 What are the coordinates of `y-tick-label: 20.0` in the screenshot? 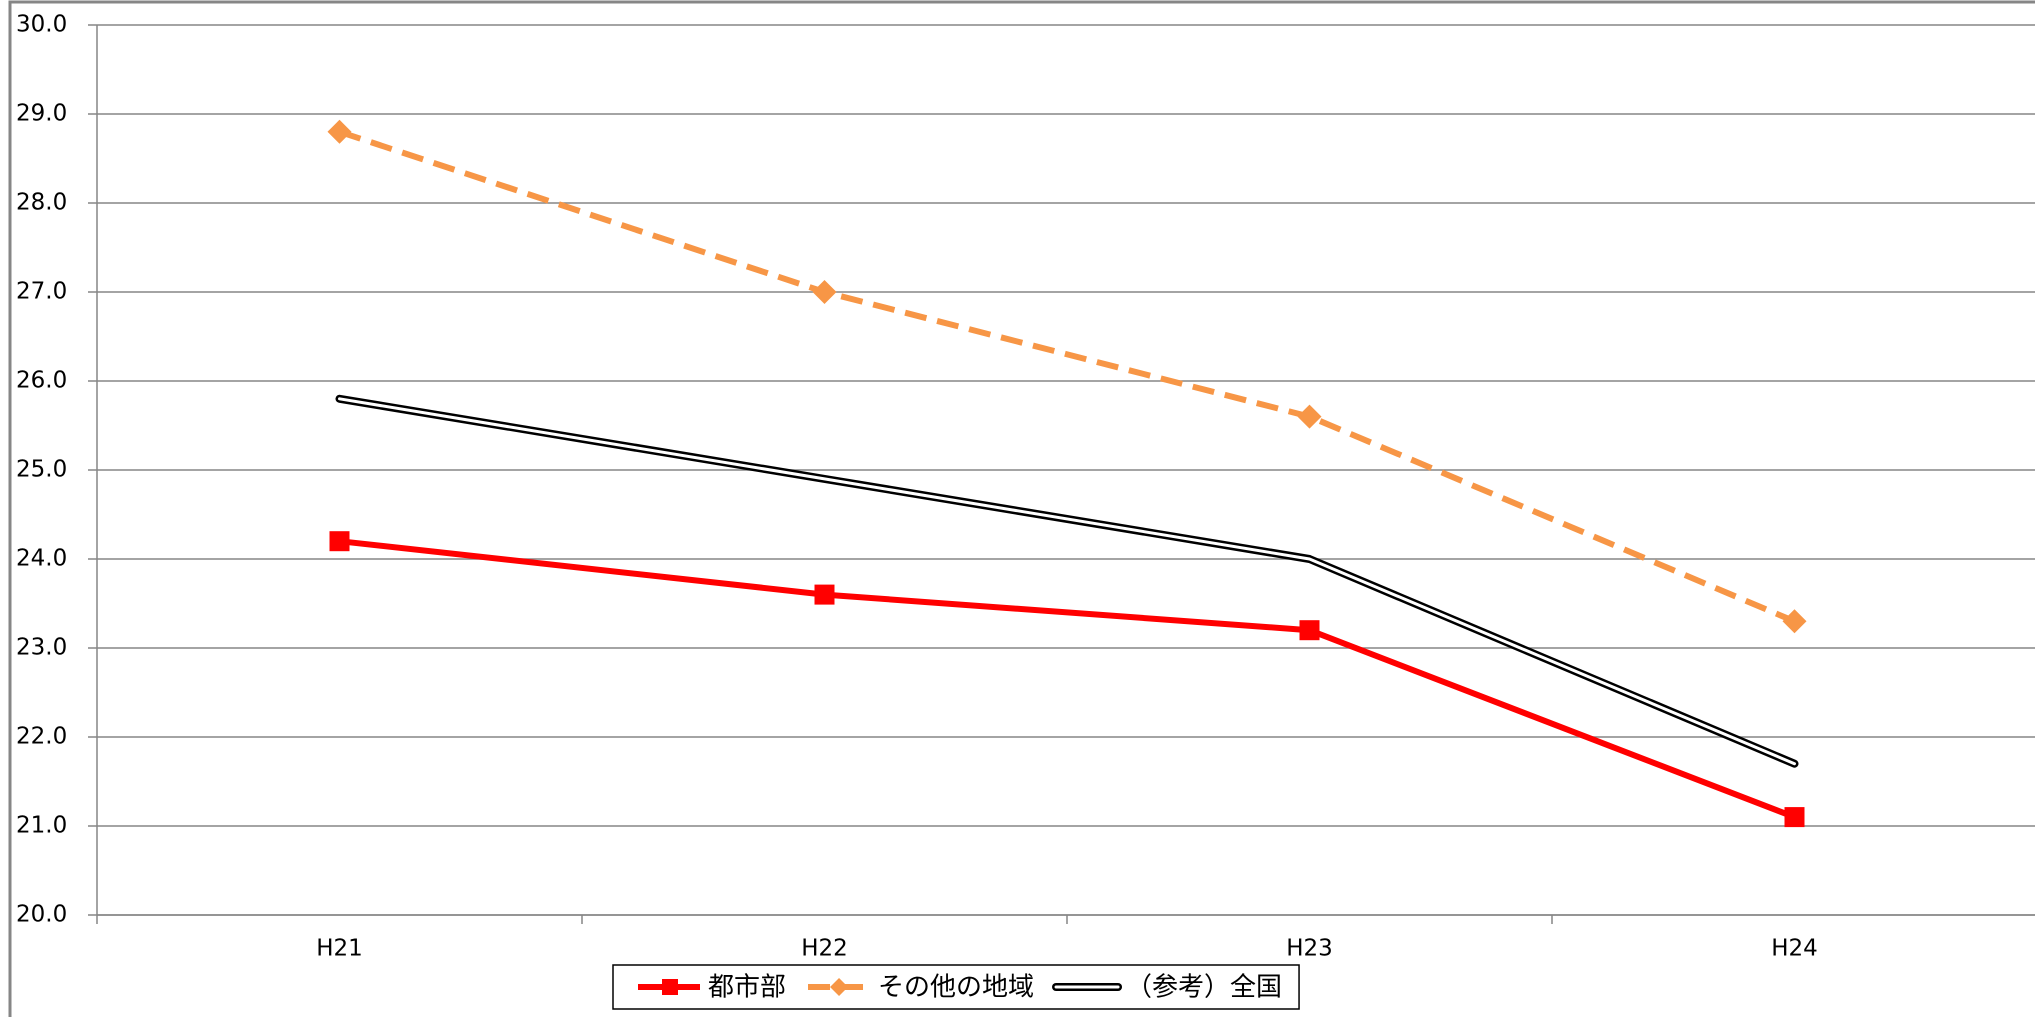 It's located at (41, 915).